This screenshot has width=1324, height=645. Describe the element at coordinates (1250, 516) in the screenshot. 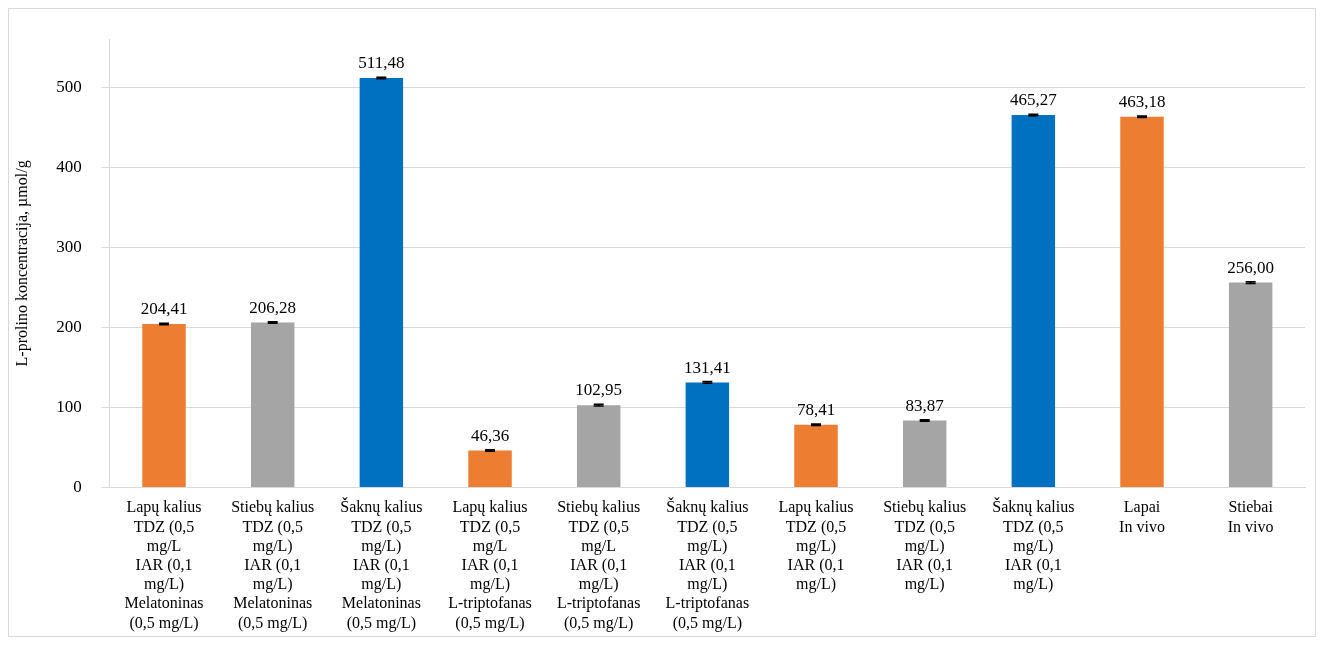

I see `x-tick-label: Stiebai In vivo` at that location.